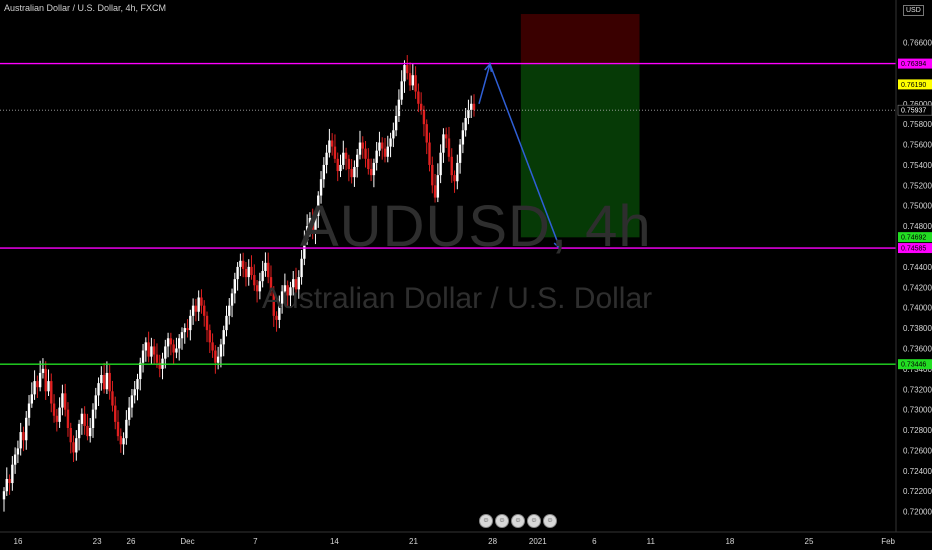  I want to click on price-tag-label: 0.76394, so click(913, 64).